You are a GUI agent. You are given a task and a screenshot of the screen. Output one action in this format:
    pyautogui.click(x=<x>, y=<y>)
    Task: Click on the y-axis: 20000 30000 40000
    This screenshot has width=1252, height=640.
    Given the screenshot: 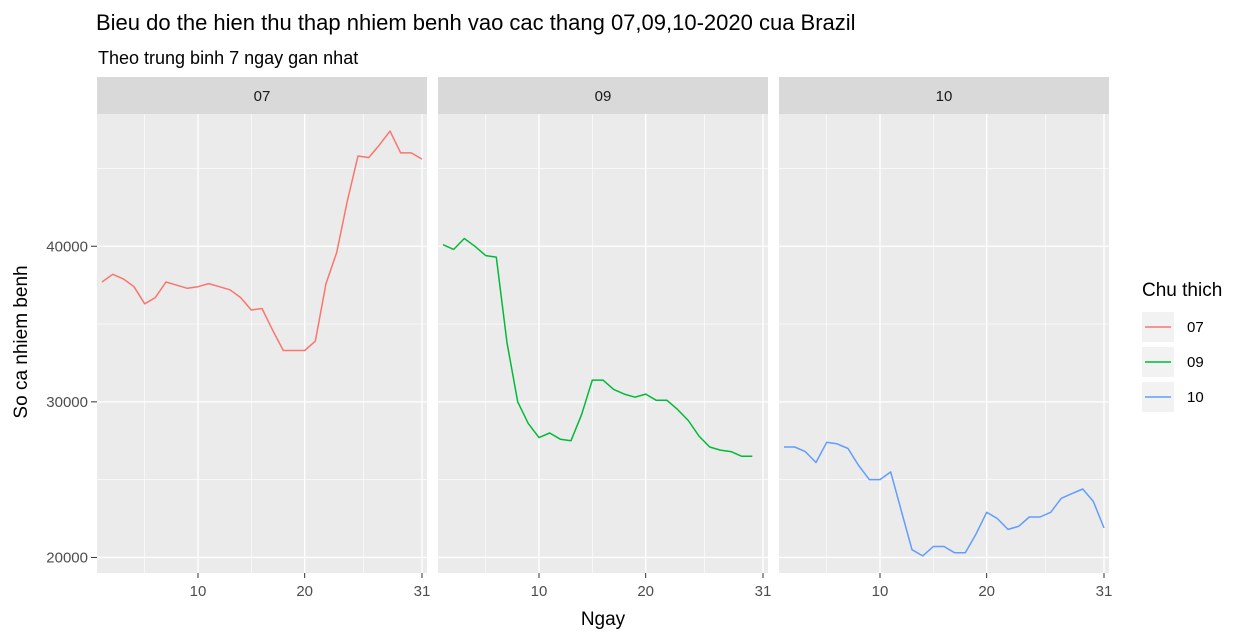 What is the action you would take?
    pyautogui.click(x=71, y=402)
    